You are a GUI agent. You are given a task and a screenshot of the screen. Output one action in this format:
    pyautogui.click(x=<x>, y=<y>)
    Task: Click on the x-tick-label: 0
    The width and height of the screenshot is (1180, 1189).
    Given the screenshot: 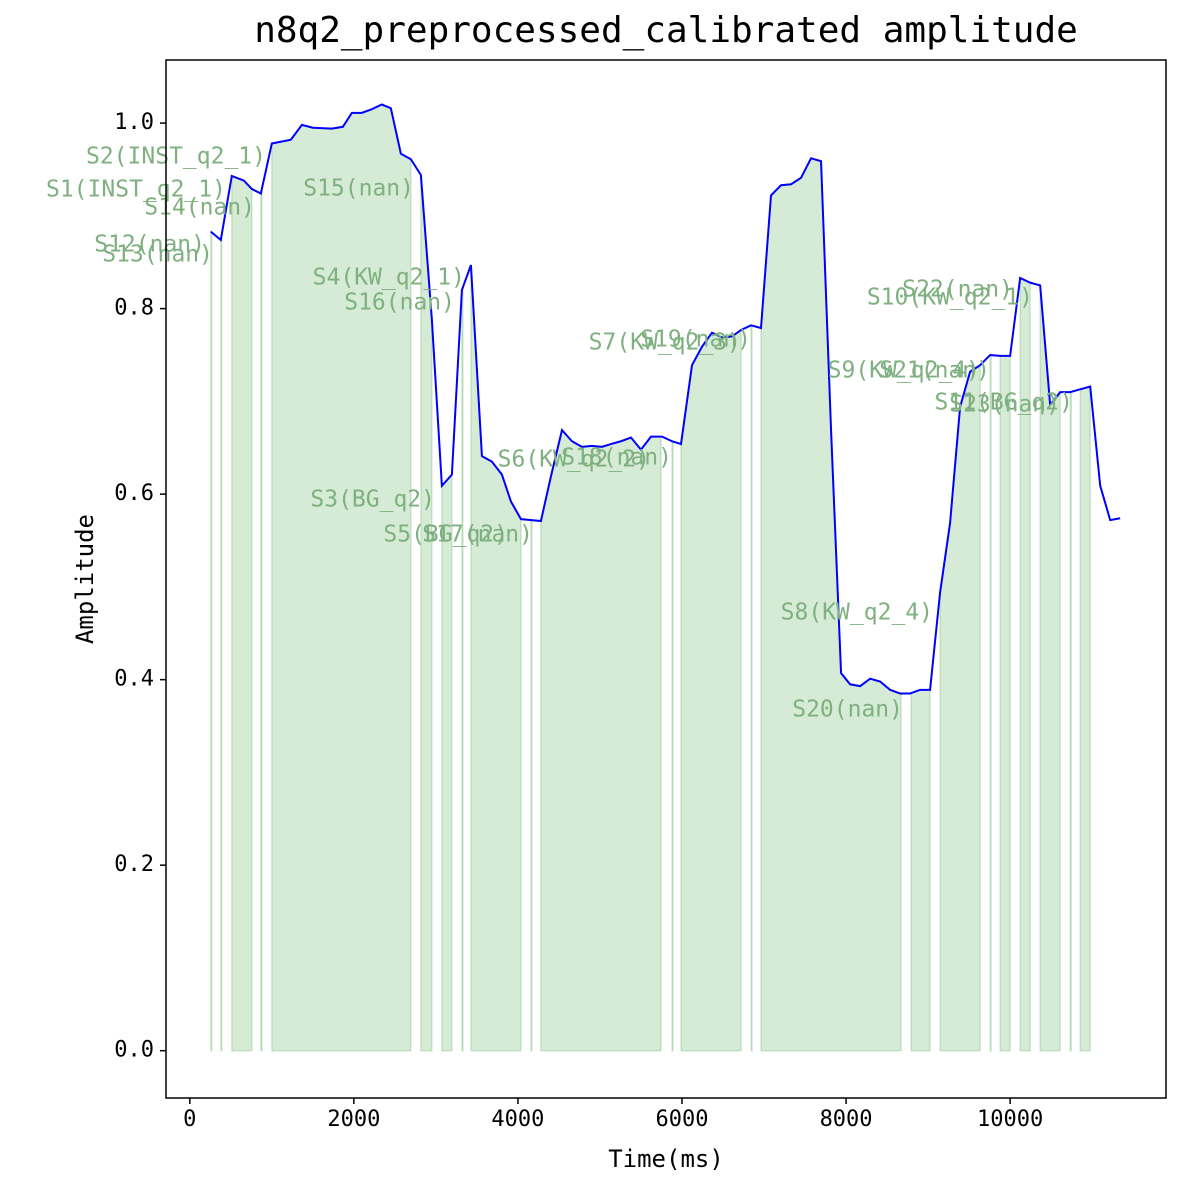 What is the action you would take?
    pyautogui.click(x=189, y=1119)
    